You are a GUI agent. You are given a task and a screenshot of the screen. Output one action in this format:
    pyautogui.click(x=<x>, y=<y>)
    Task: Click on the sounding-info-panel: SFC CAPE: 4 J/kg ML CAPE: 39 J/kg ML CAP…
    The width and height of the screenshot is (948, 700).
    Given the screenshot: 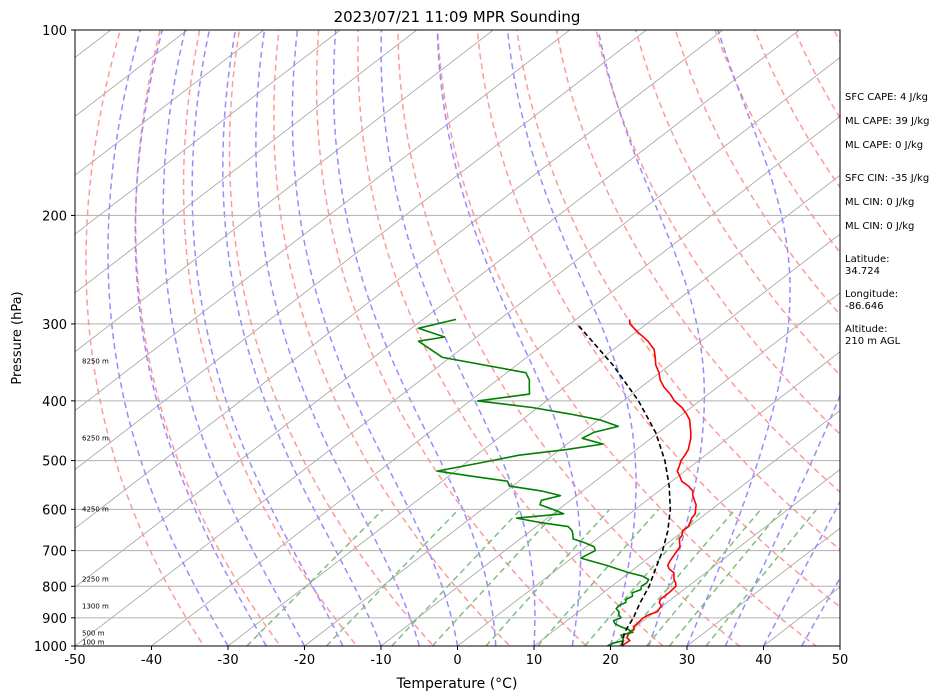 What is the action you would take?
    pyautogui.click(x=887, y=220)
    